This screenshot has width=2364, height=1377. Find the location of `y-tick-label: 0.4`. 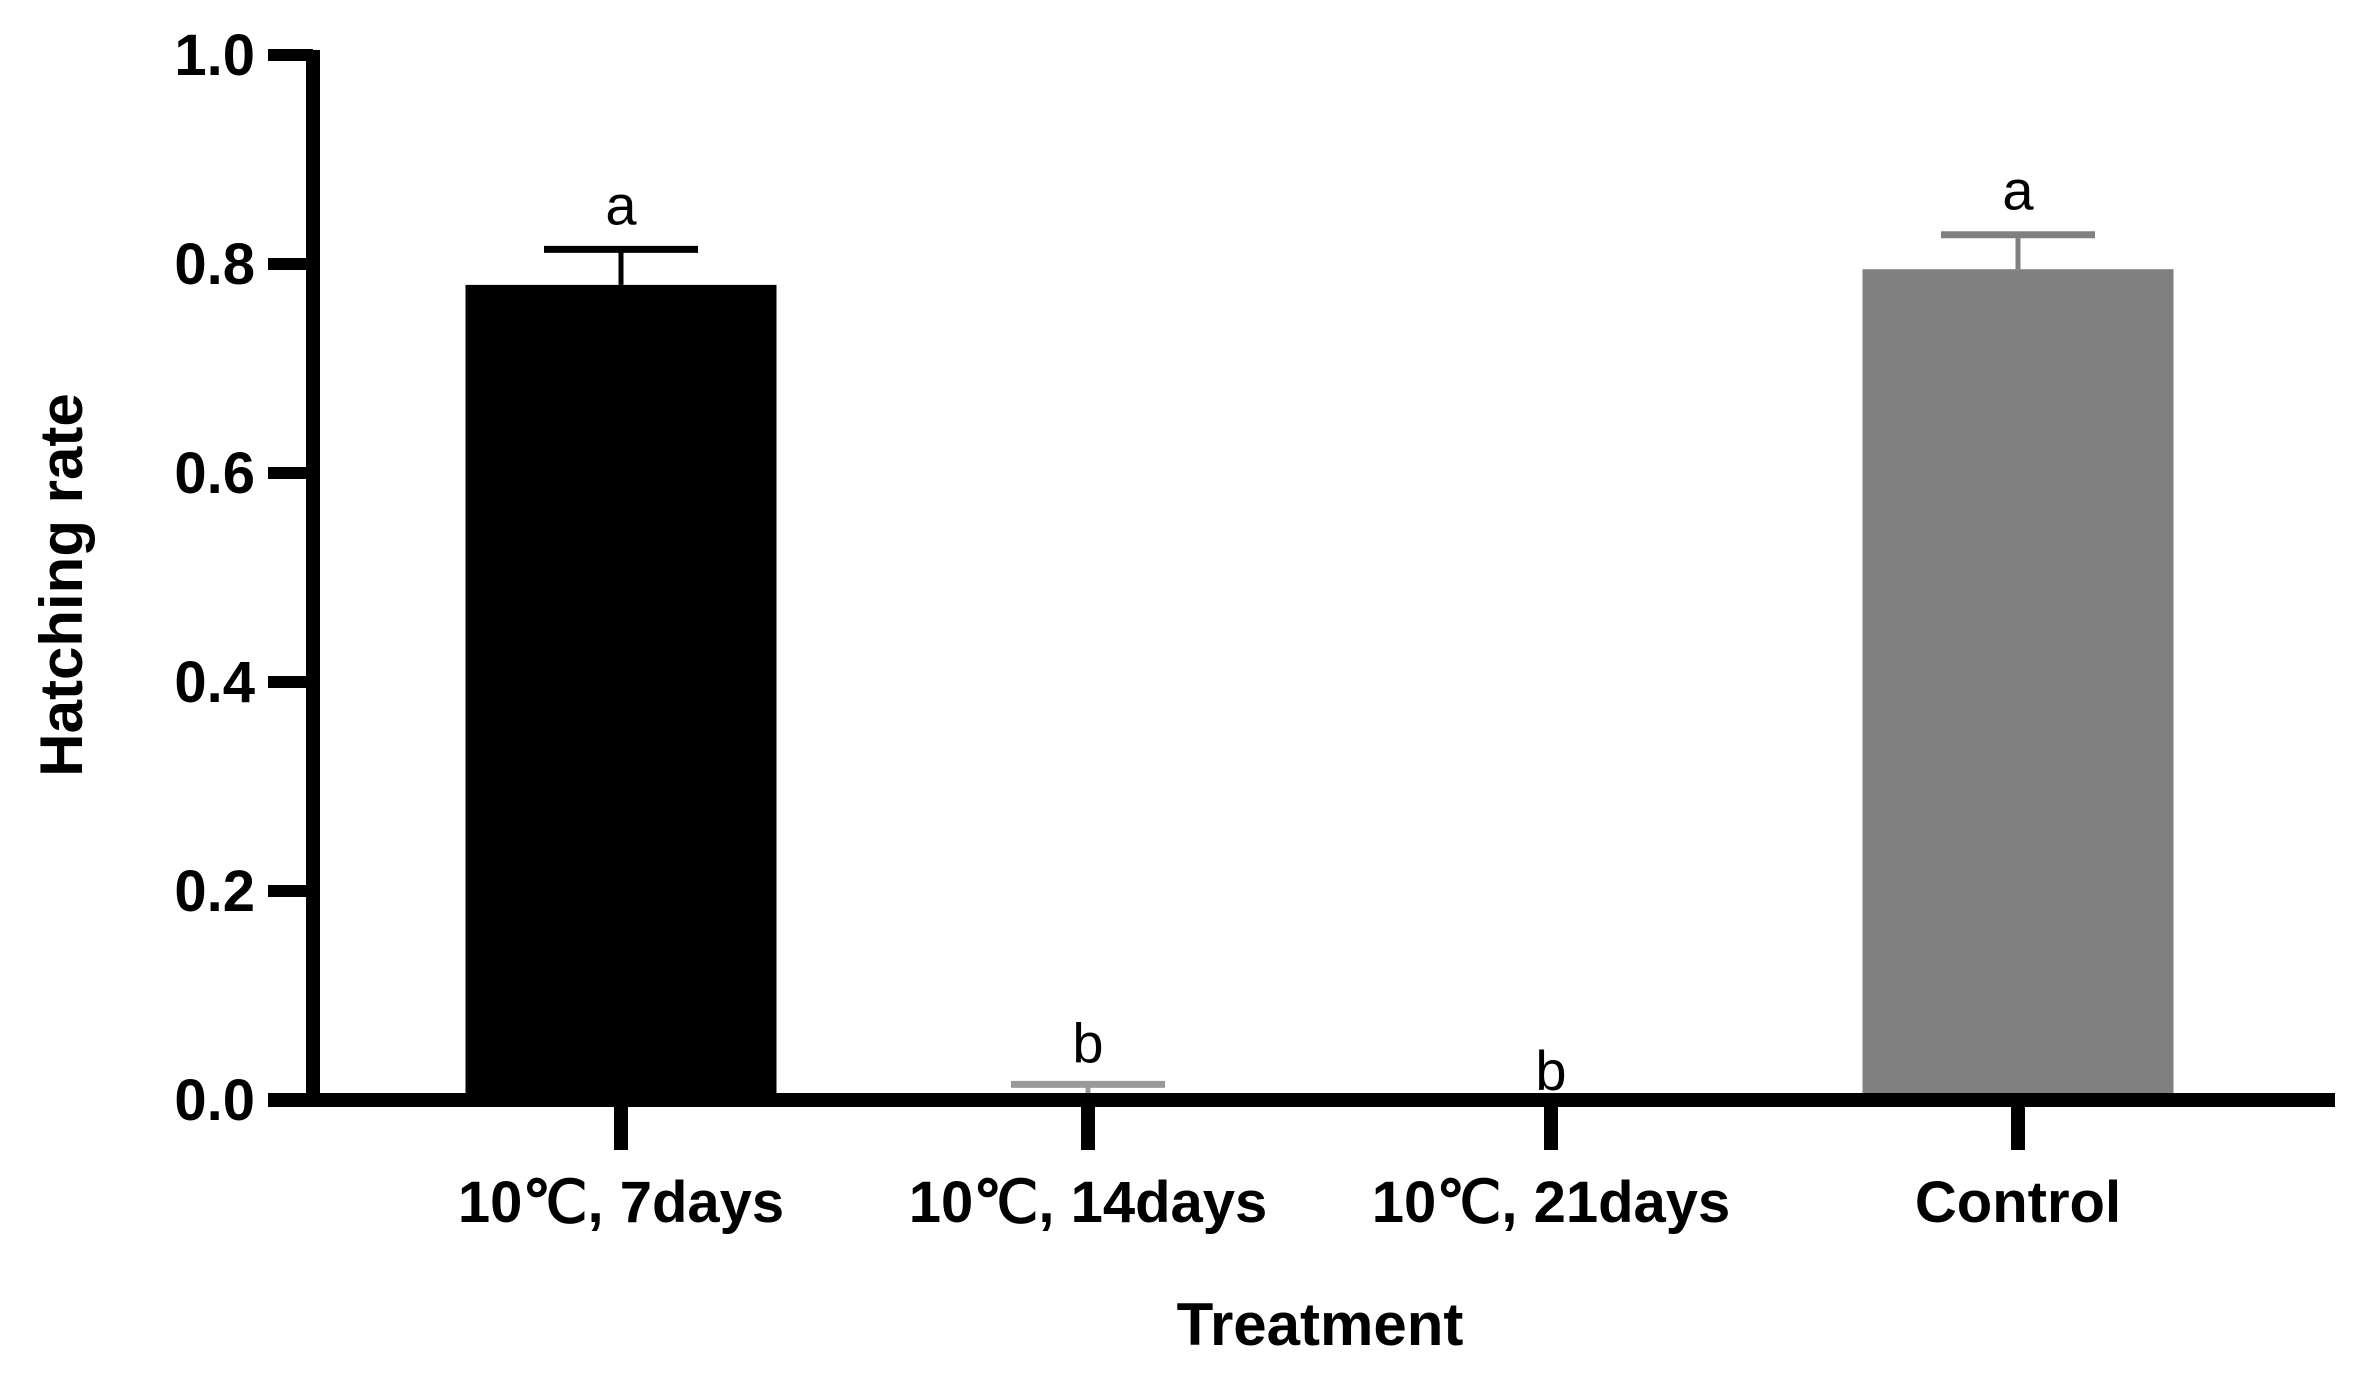

y-tick-label: 0.4 is located at coordinates (214, 682).